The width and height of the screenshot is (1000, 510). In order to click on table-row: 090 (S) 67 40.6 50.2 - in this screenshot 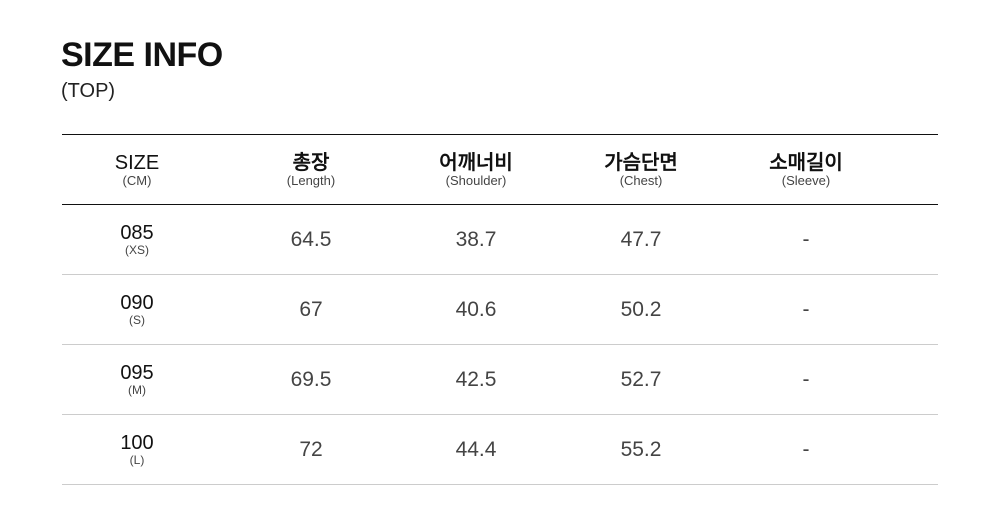, I will do `click(500, 310)`.